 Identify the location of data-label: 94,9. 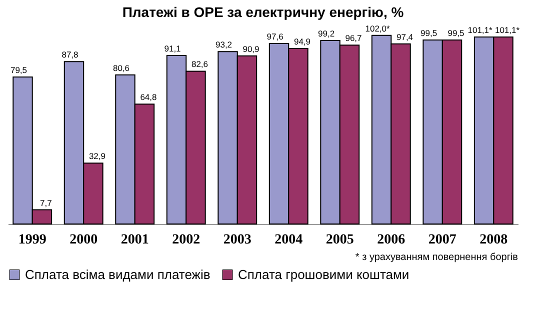
(302, 41).